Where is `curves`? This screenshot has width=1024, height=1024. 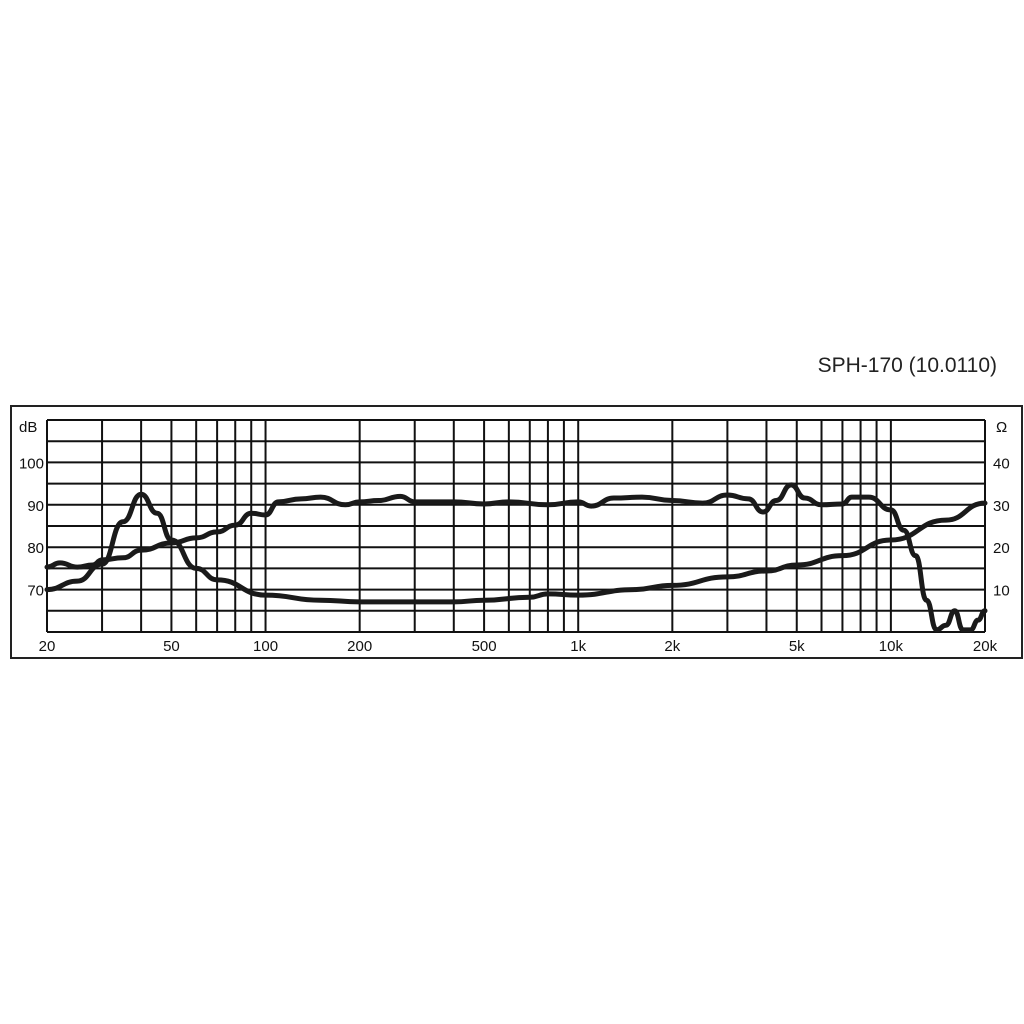
curves is located at coordinates (516, 557).